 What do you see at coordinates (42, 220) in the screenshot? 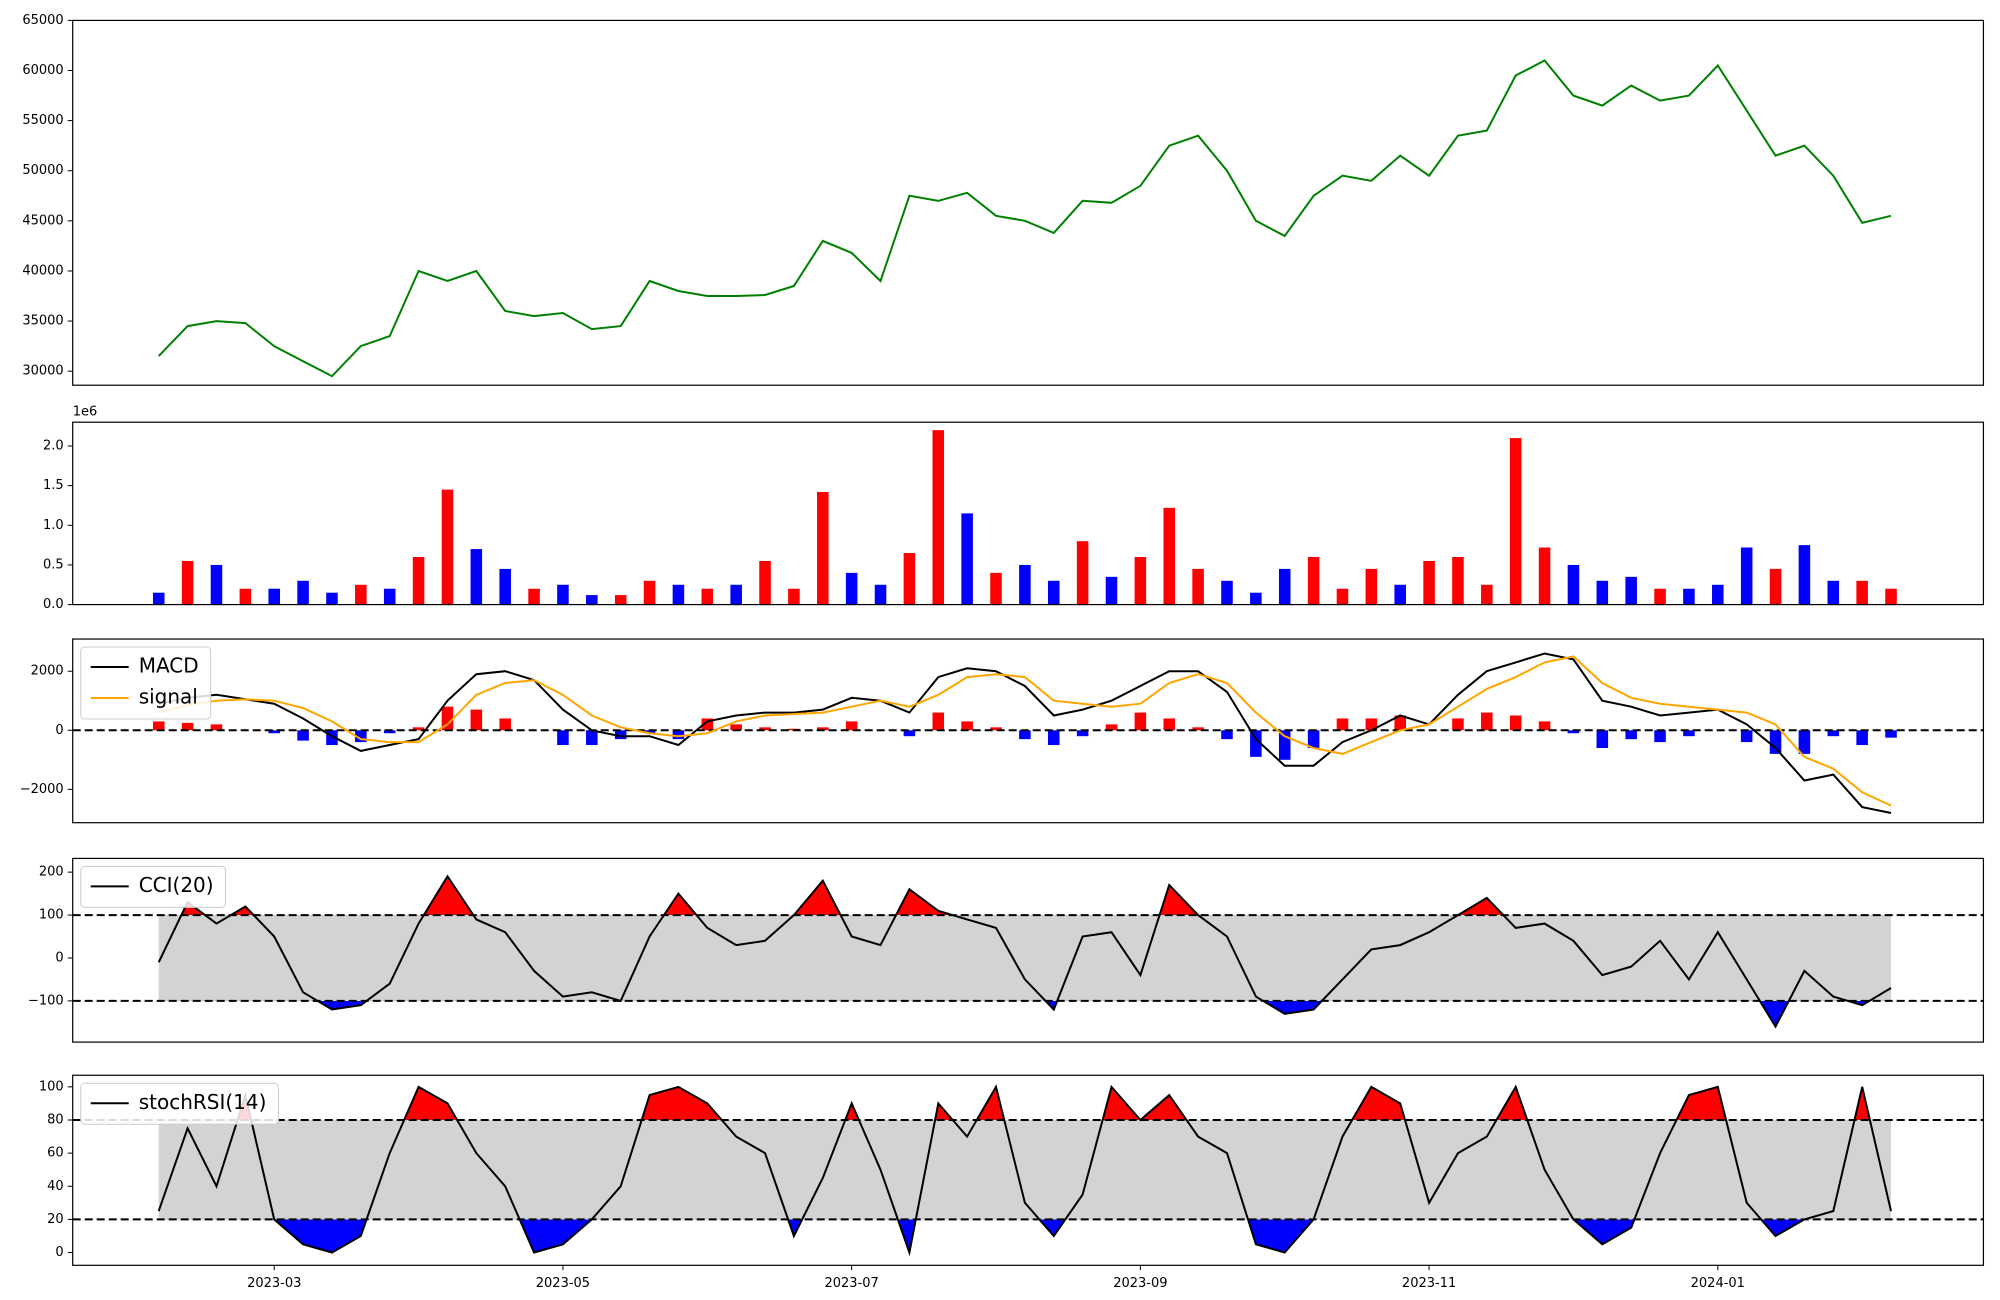
I see `y-tick-label: 45000` at bounding box center [42, 220].